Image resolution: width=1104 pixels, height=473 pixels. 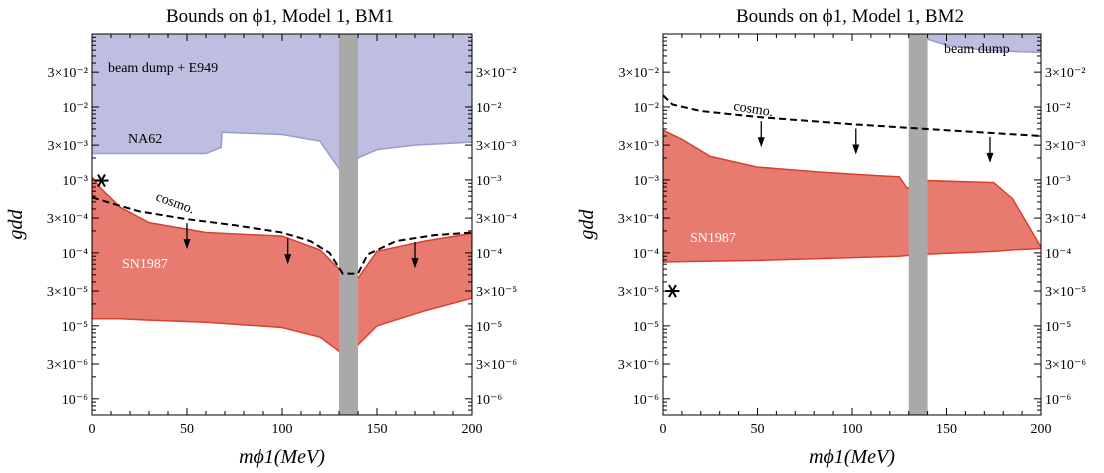 I want to click on benchmark-star-icon, so click(x=101, y=181).